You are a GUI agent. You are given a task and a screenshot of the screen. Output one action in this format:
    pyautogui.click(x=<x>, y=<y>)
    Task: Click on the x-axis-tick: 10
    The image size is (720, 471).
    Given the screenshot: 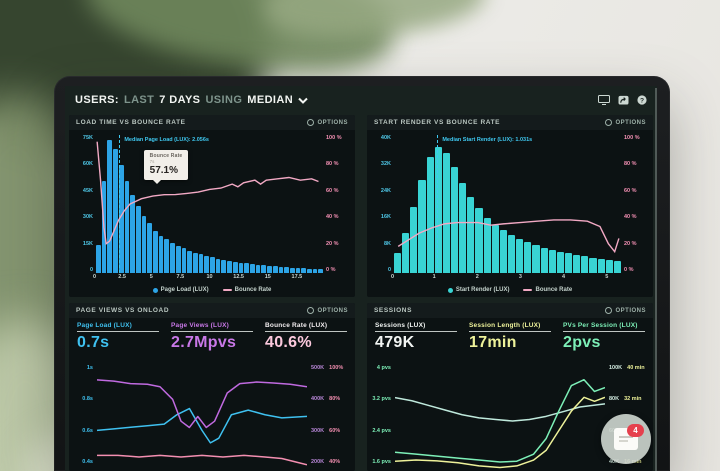 What is the action you would take?
    pyautogui.click(x=209, y=277)
    